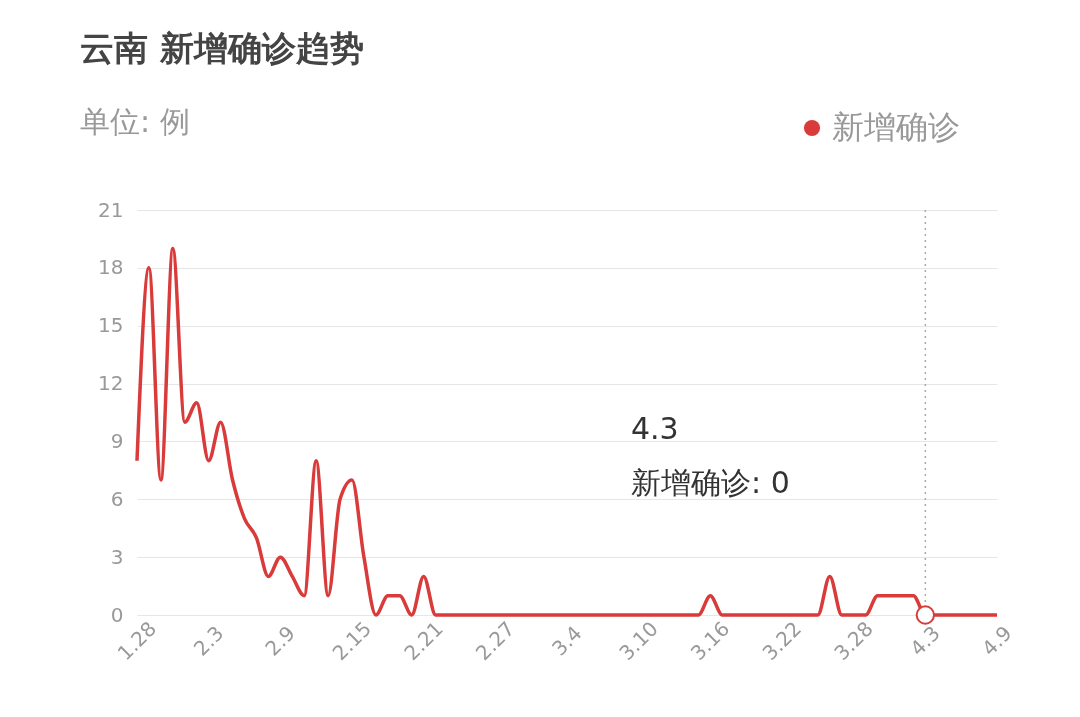 The image size is (1080, 717). Describe the element at coordinates (222, 48) in the screenshot. I see `chart-title: 云南 新增确诊趋势` at that location.